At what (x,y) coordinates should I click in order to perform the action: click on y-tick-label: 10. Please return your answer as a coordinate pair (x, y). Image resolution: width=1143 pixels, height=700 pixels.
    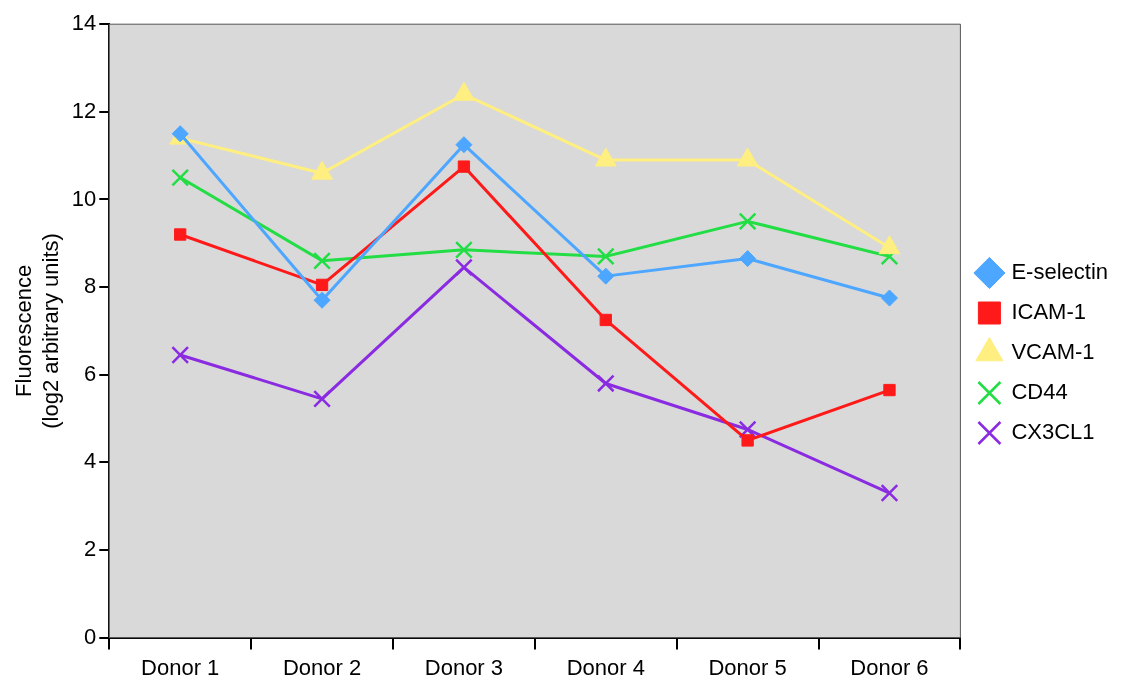
    Looking at the image, I should click on (84, 198).